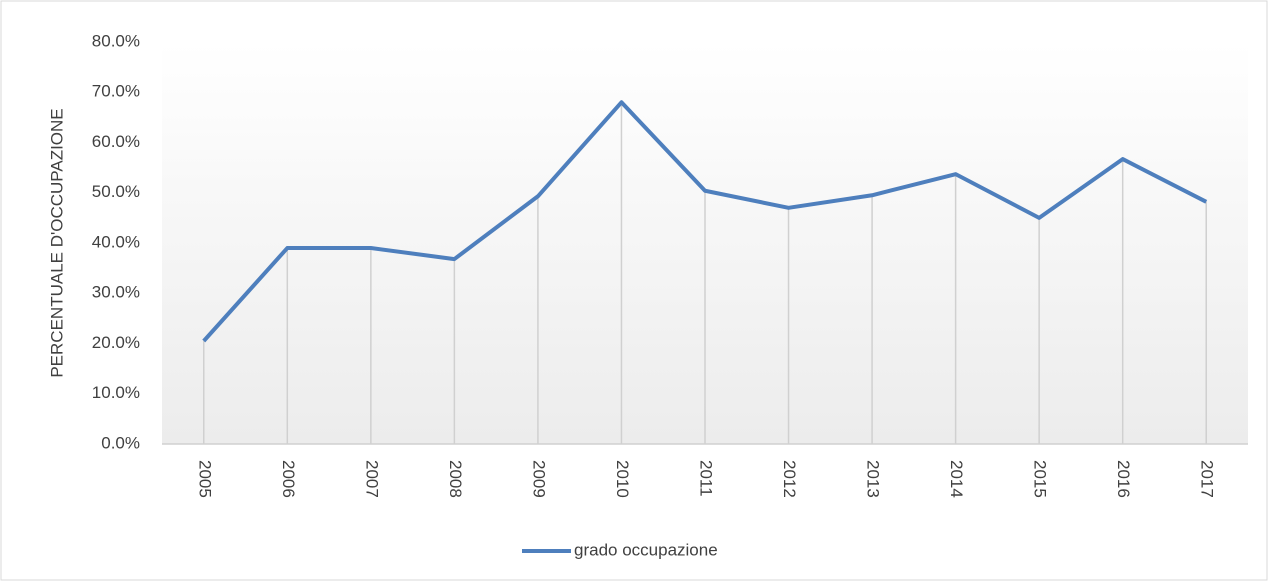 Image resolution: width=1268 pixels, height=581 pixels. I want to click on x-tick-label: 2006, so click(288, 479).